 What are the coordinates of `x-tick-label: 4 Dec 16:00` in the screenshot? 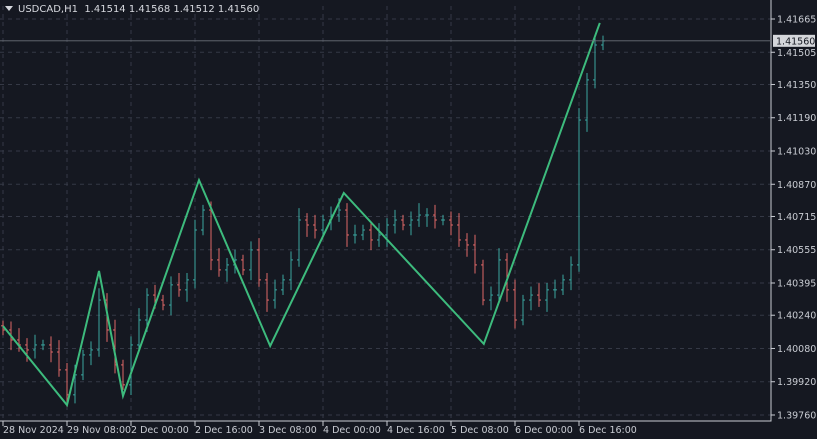 It's located at (416, 430).